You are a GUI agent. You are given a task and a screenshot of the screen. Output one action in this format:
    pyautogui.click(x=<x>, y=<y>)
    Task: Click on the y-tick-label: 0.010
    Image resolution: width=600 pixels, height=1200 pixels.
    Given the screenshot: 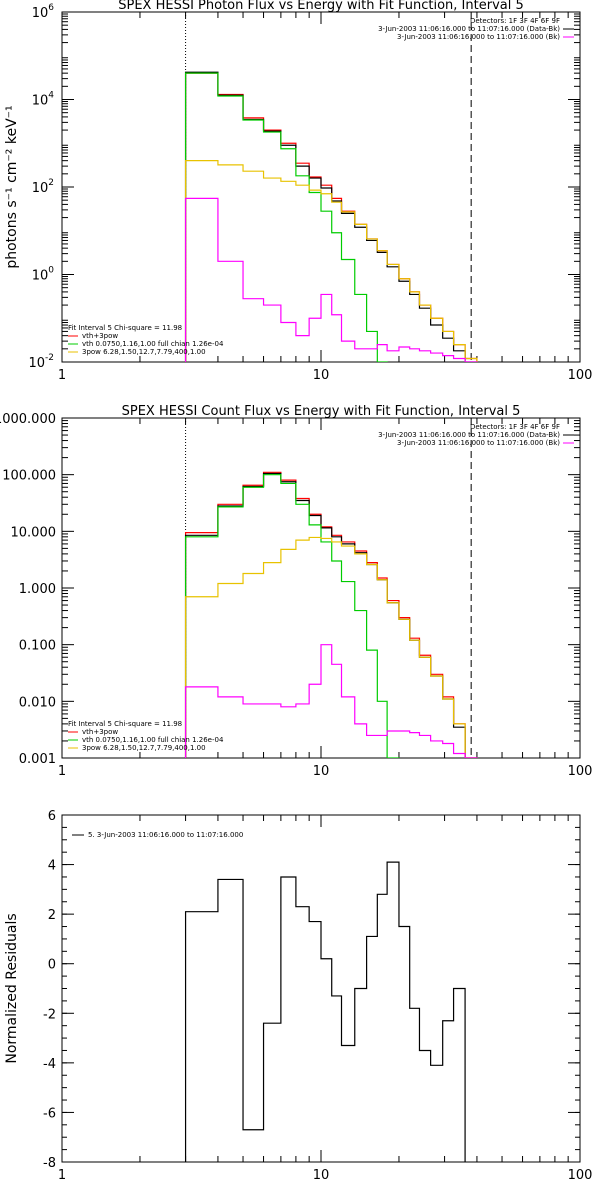 What is the action you would take?
    pyautogui.click(x=37, y=702)
    